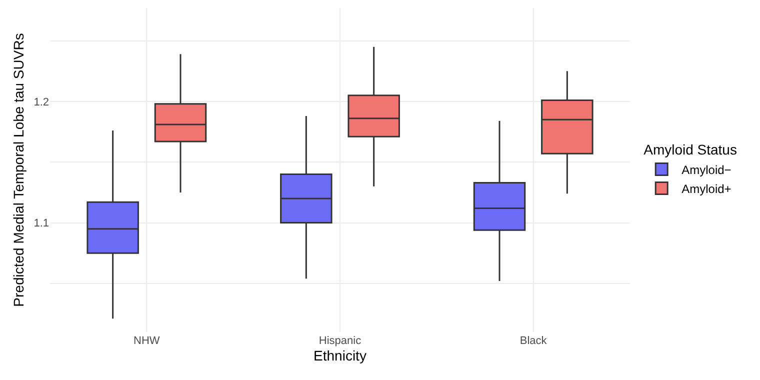  Describe the element at coordinates (41, 102) in the screenshot. I see `y-tick-label: 1.2` at that location.